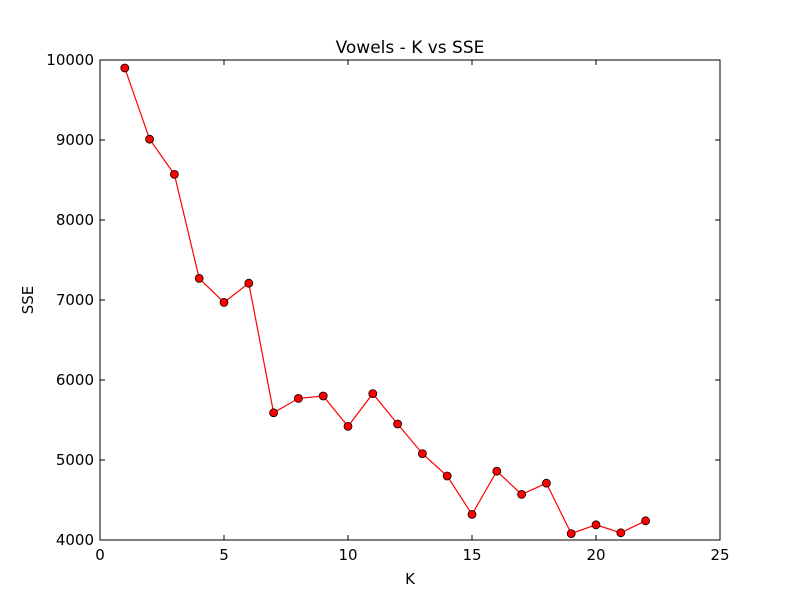 The width and height of the screenshot is (800, 600). What do you see at coordinates (75, 220) in the screenshot?
I see `y-tick-label: 8000` at bounding box center [75, 220].